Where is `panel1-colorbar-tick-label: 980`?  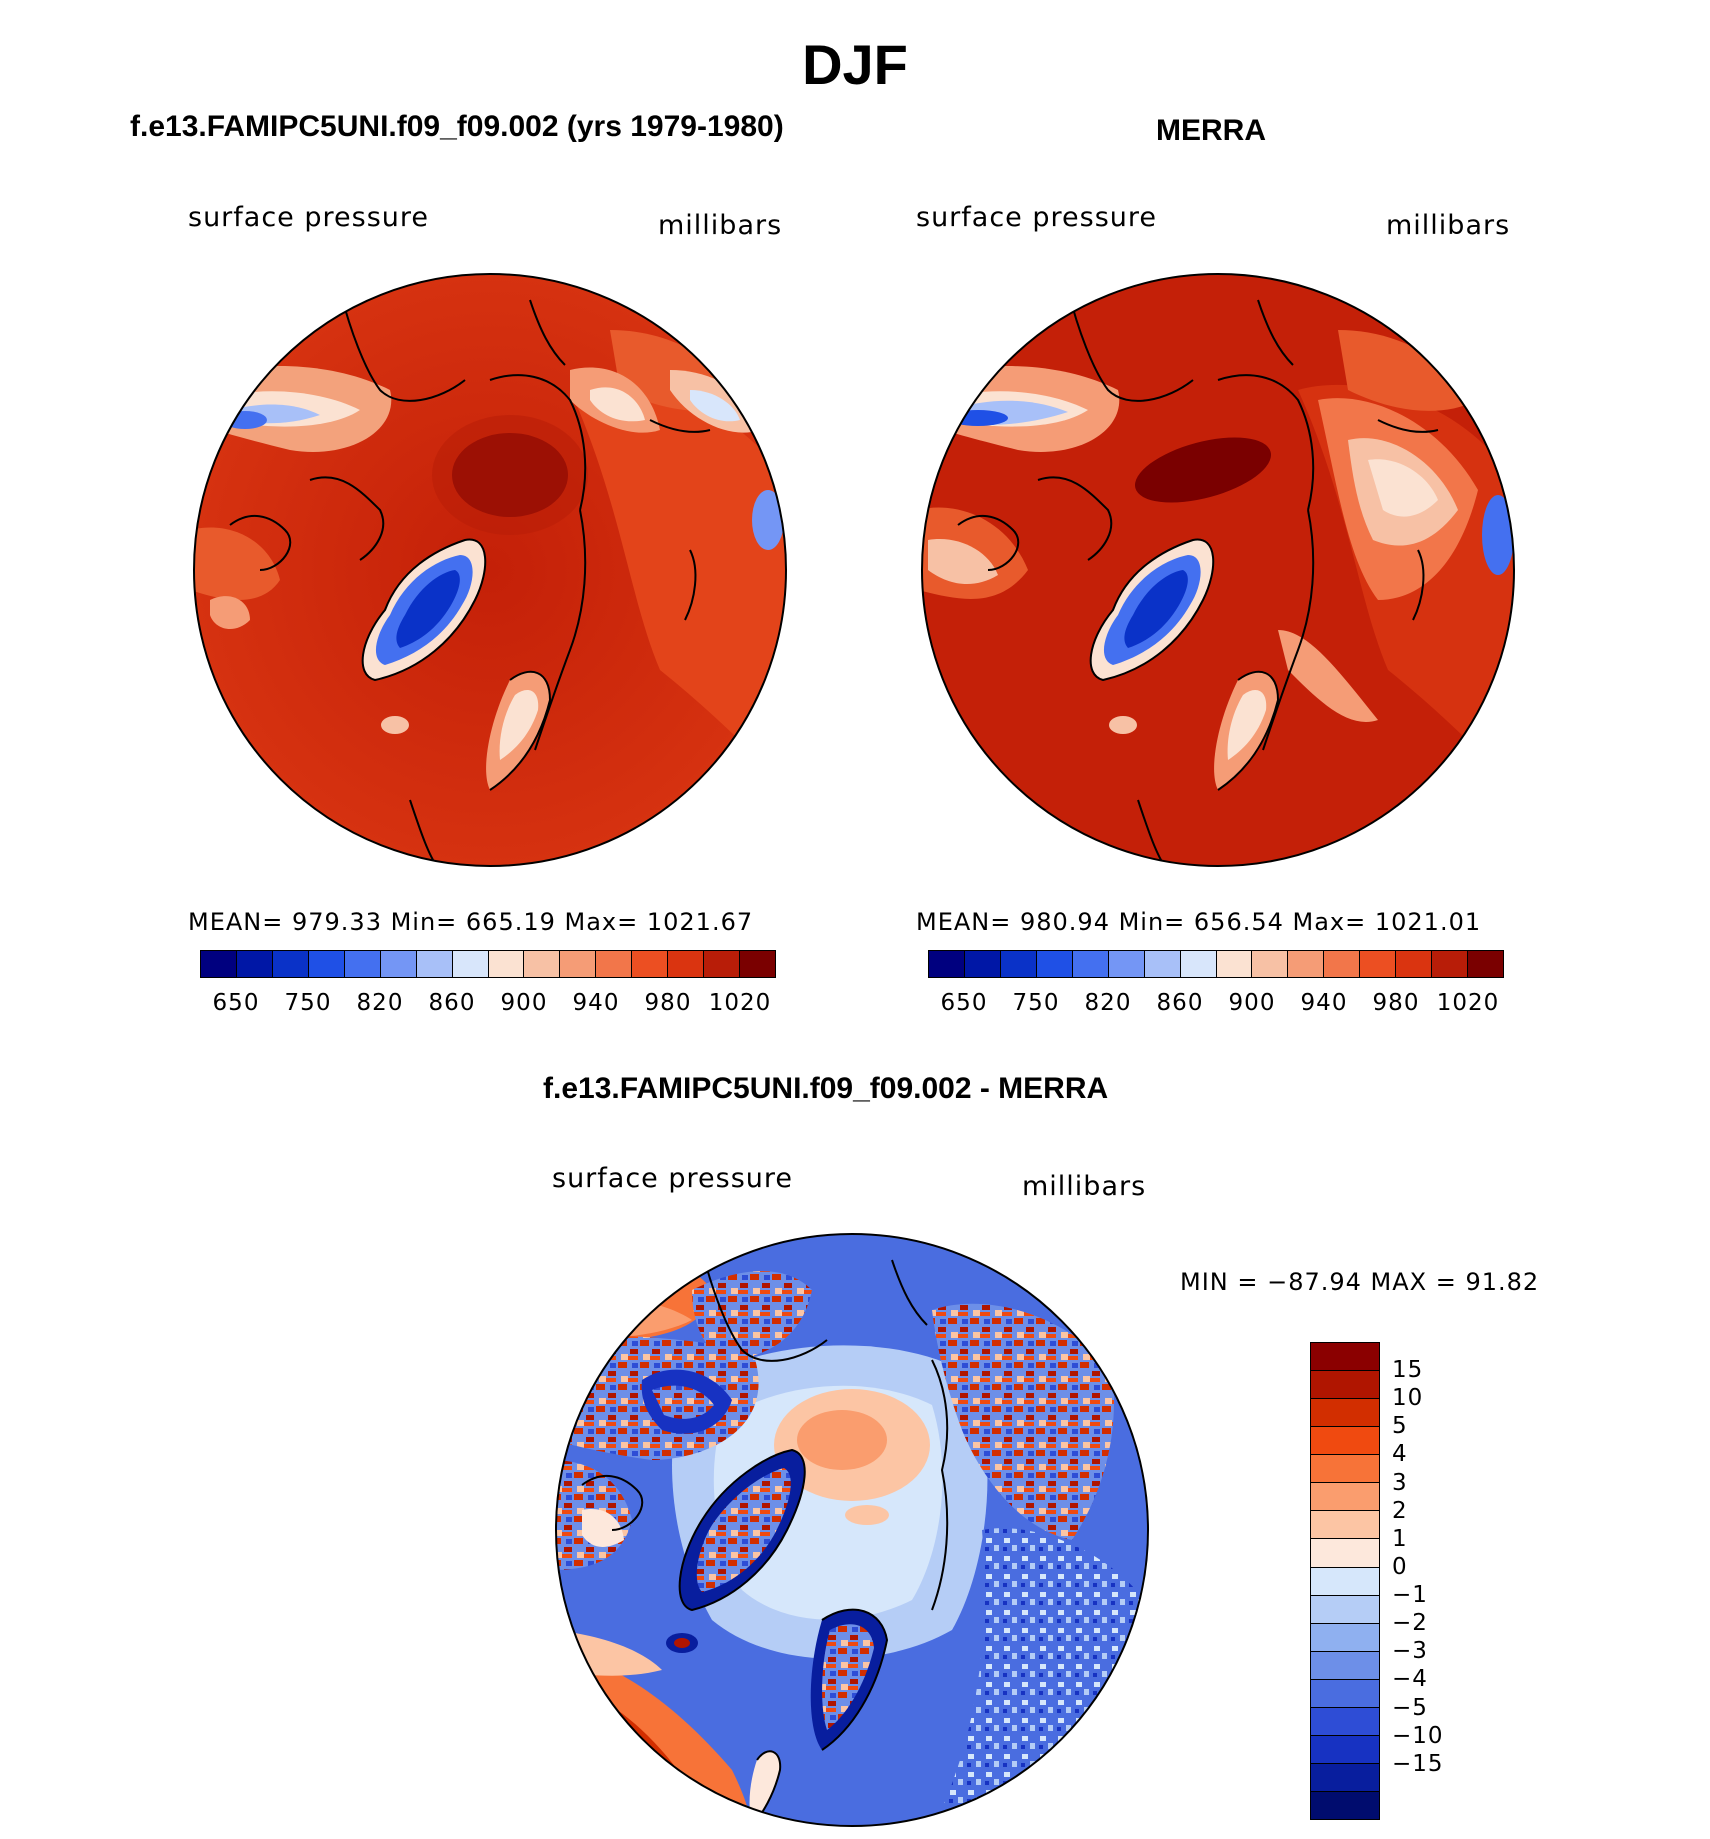 panel1-colorbar-tick-label: 980 is located at coordinates (668, 1003).